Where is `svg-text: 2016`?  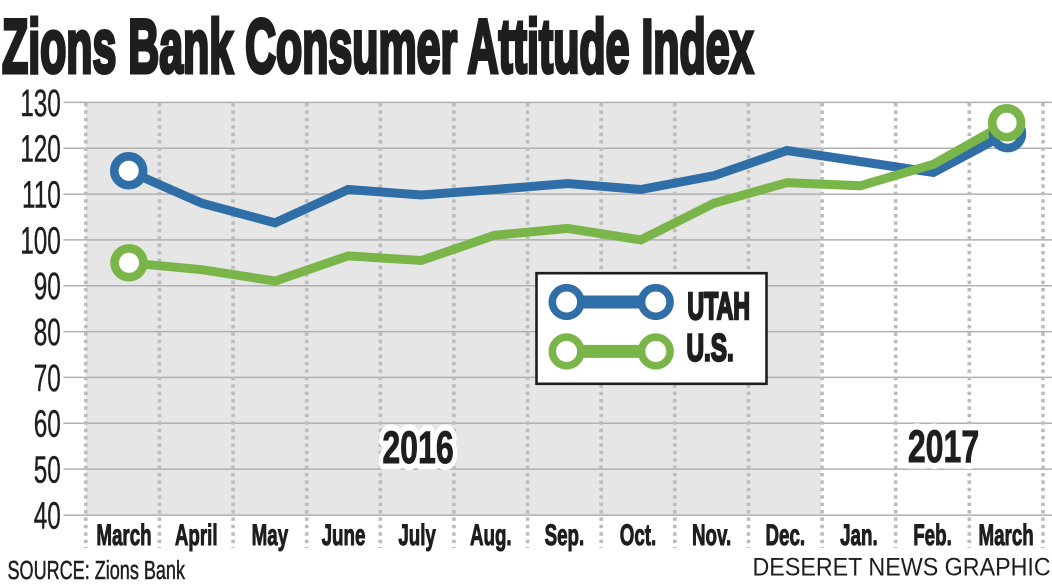
svg-text: 2016 is located at coordinates (417, 448).